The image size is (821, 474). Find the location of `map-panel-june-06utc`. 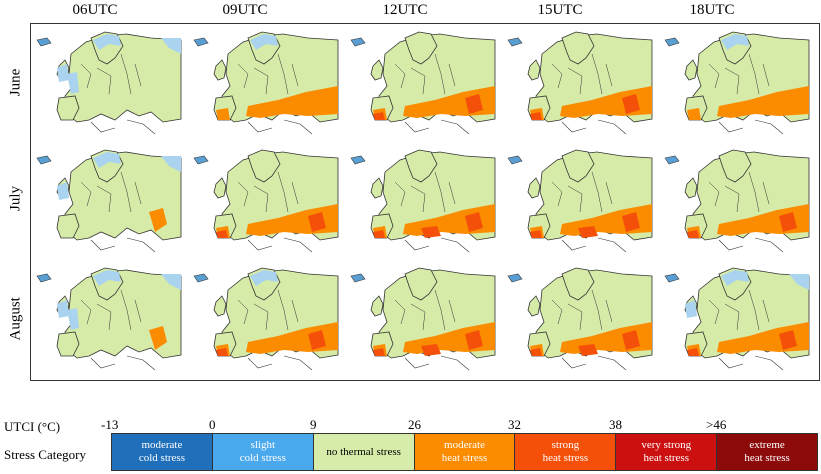

map-panel-june-06utc is located at coordinates (109, 83).